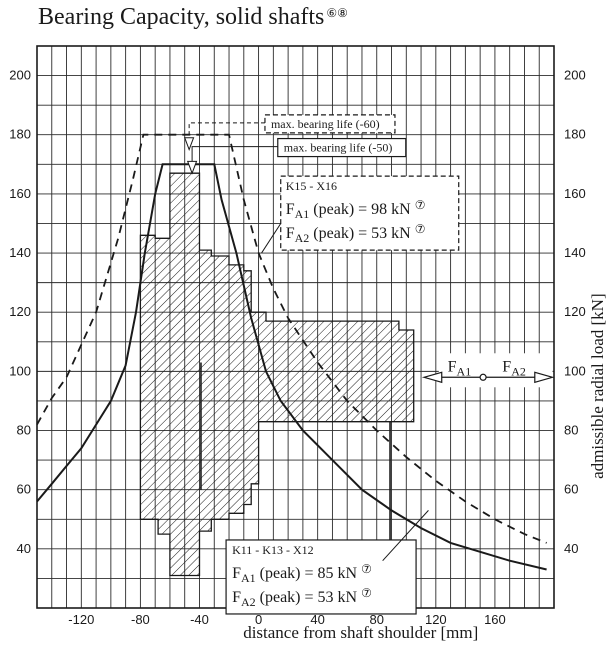  I want to click on x-tick-label: 160, so click(495, 619).